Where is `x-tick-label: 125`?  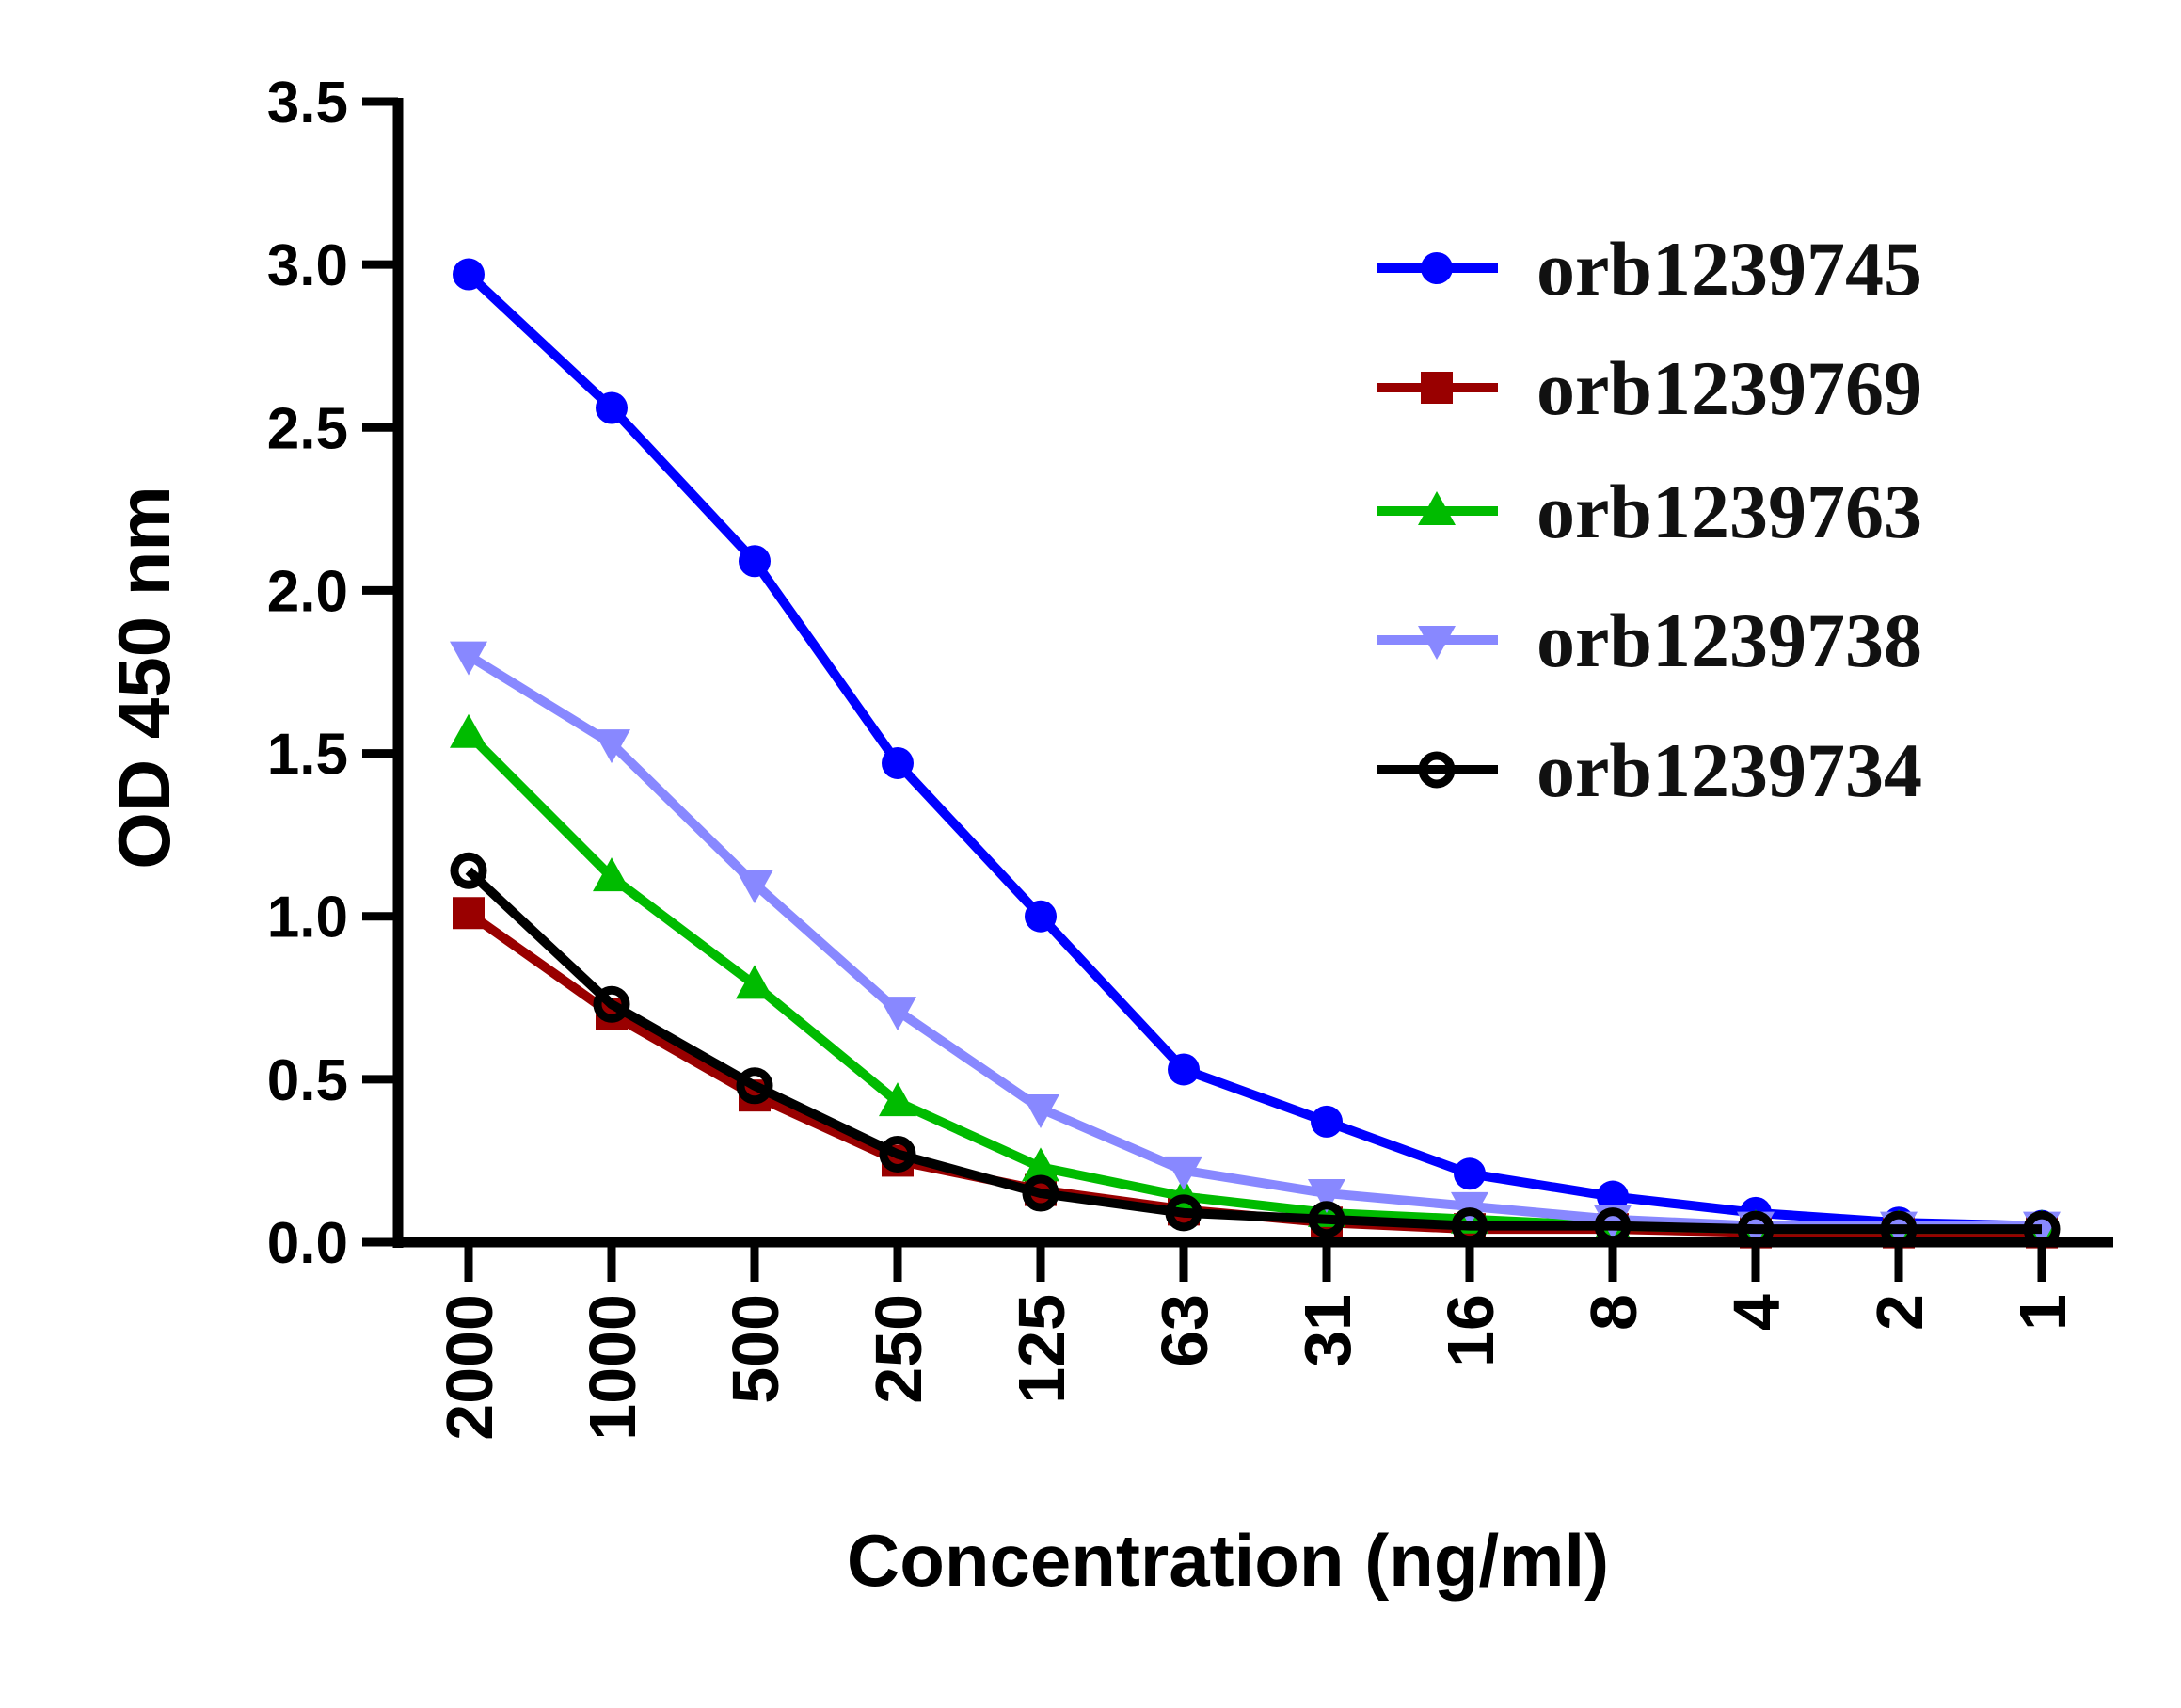 x-tick-label: 125 is located at coordinates (1041, 1349).